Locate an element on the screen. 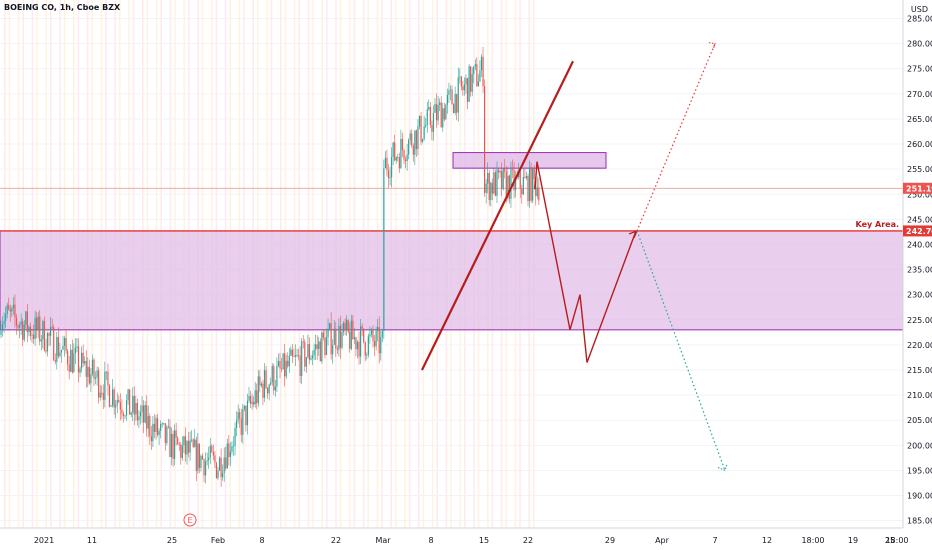 The width and height of the screenshot is (932, 550). price-axis is located at coordinates (917, 275).